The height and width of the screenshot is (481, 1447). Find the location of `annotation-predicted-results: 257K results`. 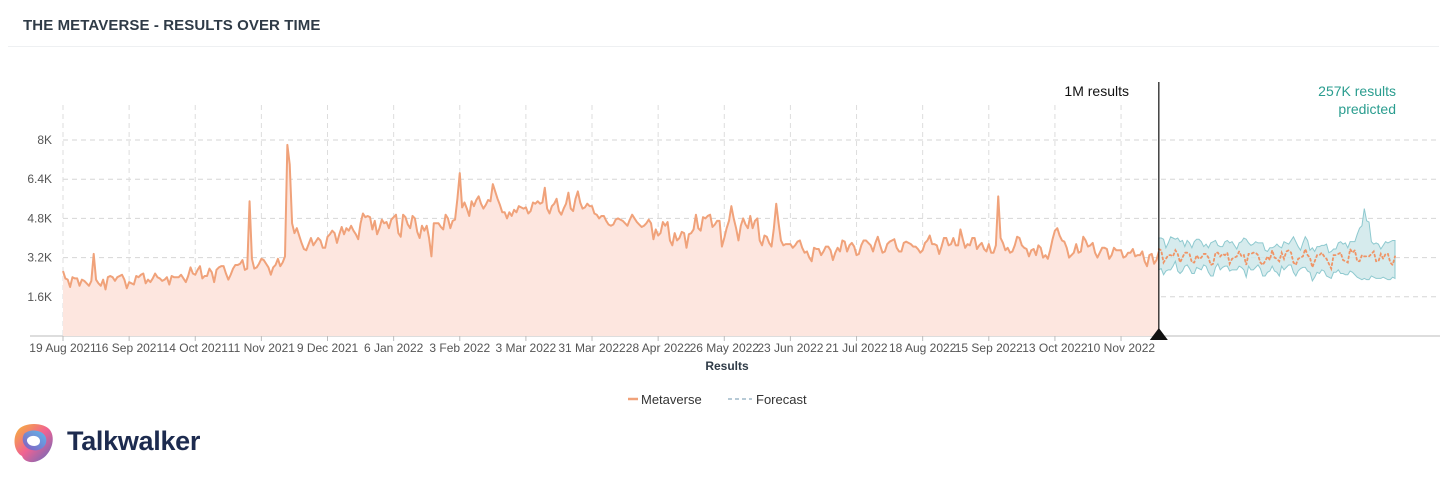

annotation-predicted-results: 257K results is located at coordinates (1357, 91).